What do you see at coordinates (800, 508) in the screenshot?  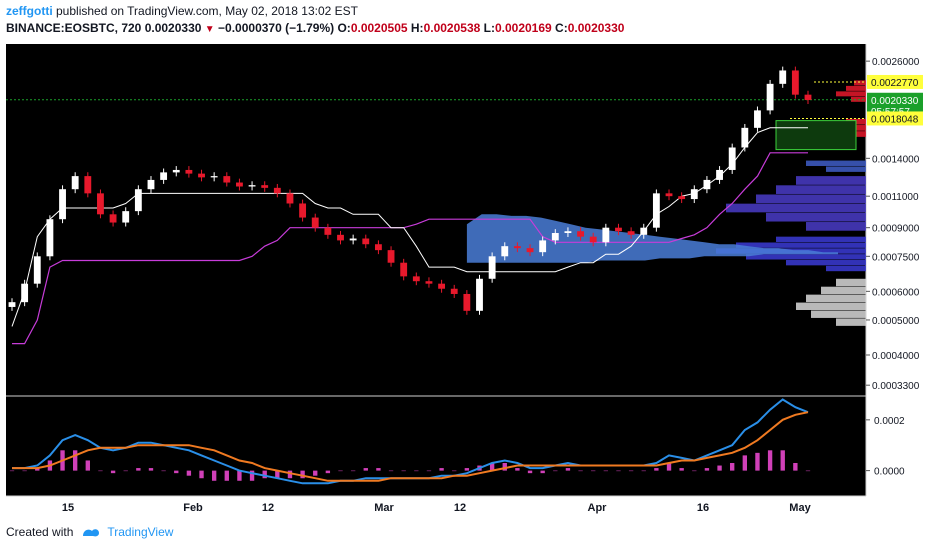 I see `time-axis-label: May` at bounding box center [800, 508].